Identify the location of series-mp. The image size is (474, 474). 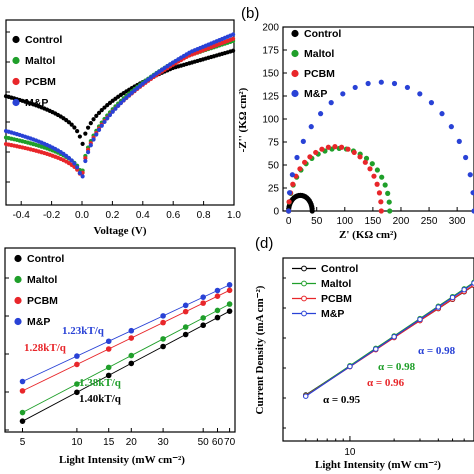
(380, 146).